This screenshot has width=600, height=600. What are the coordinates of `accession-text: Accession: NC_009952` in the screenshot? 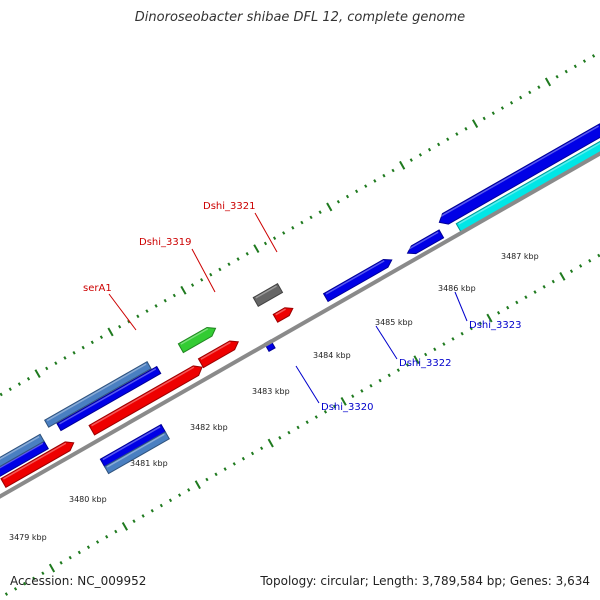 It's located at (78, 581).